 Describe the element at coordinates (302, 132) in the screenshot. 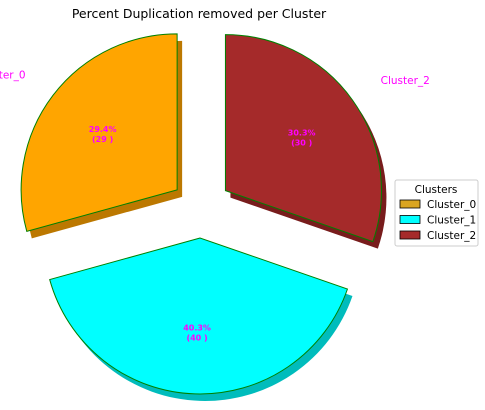

I see `slice-percent-cluster-2: 30.3%` at that location.